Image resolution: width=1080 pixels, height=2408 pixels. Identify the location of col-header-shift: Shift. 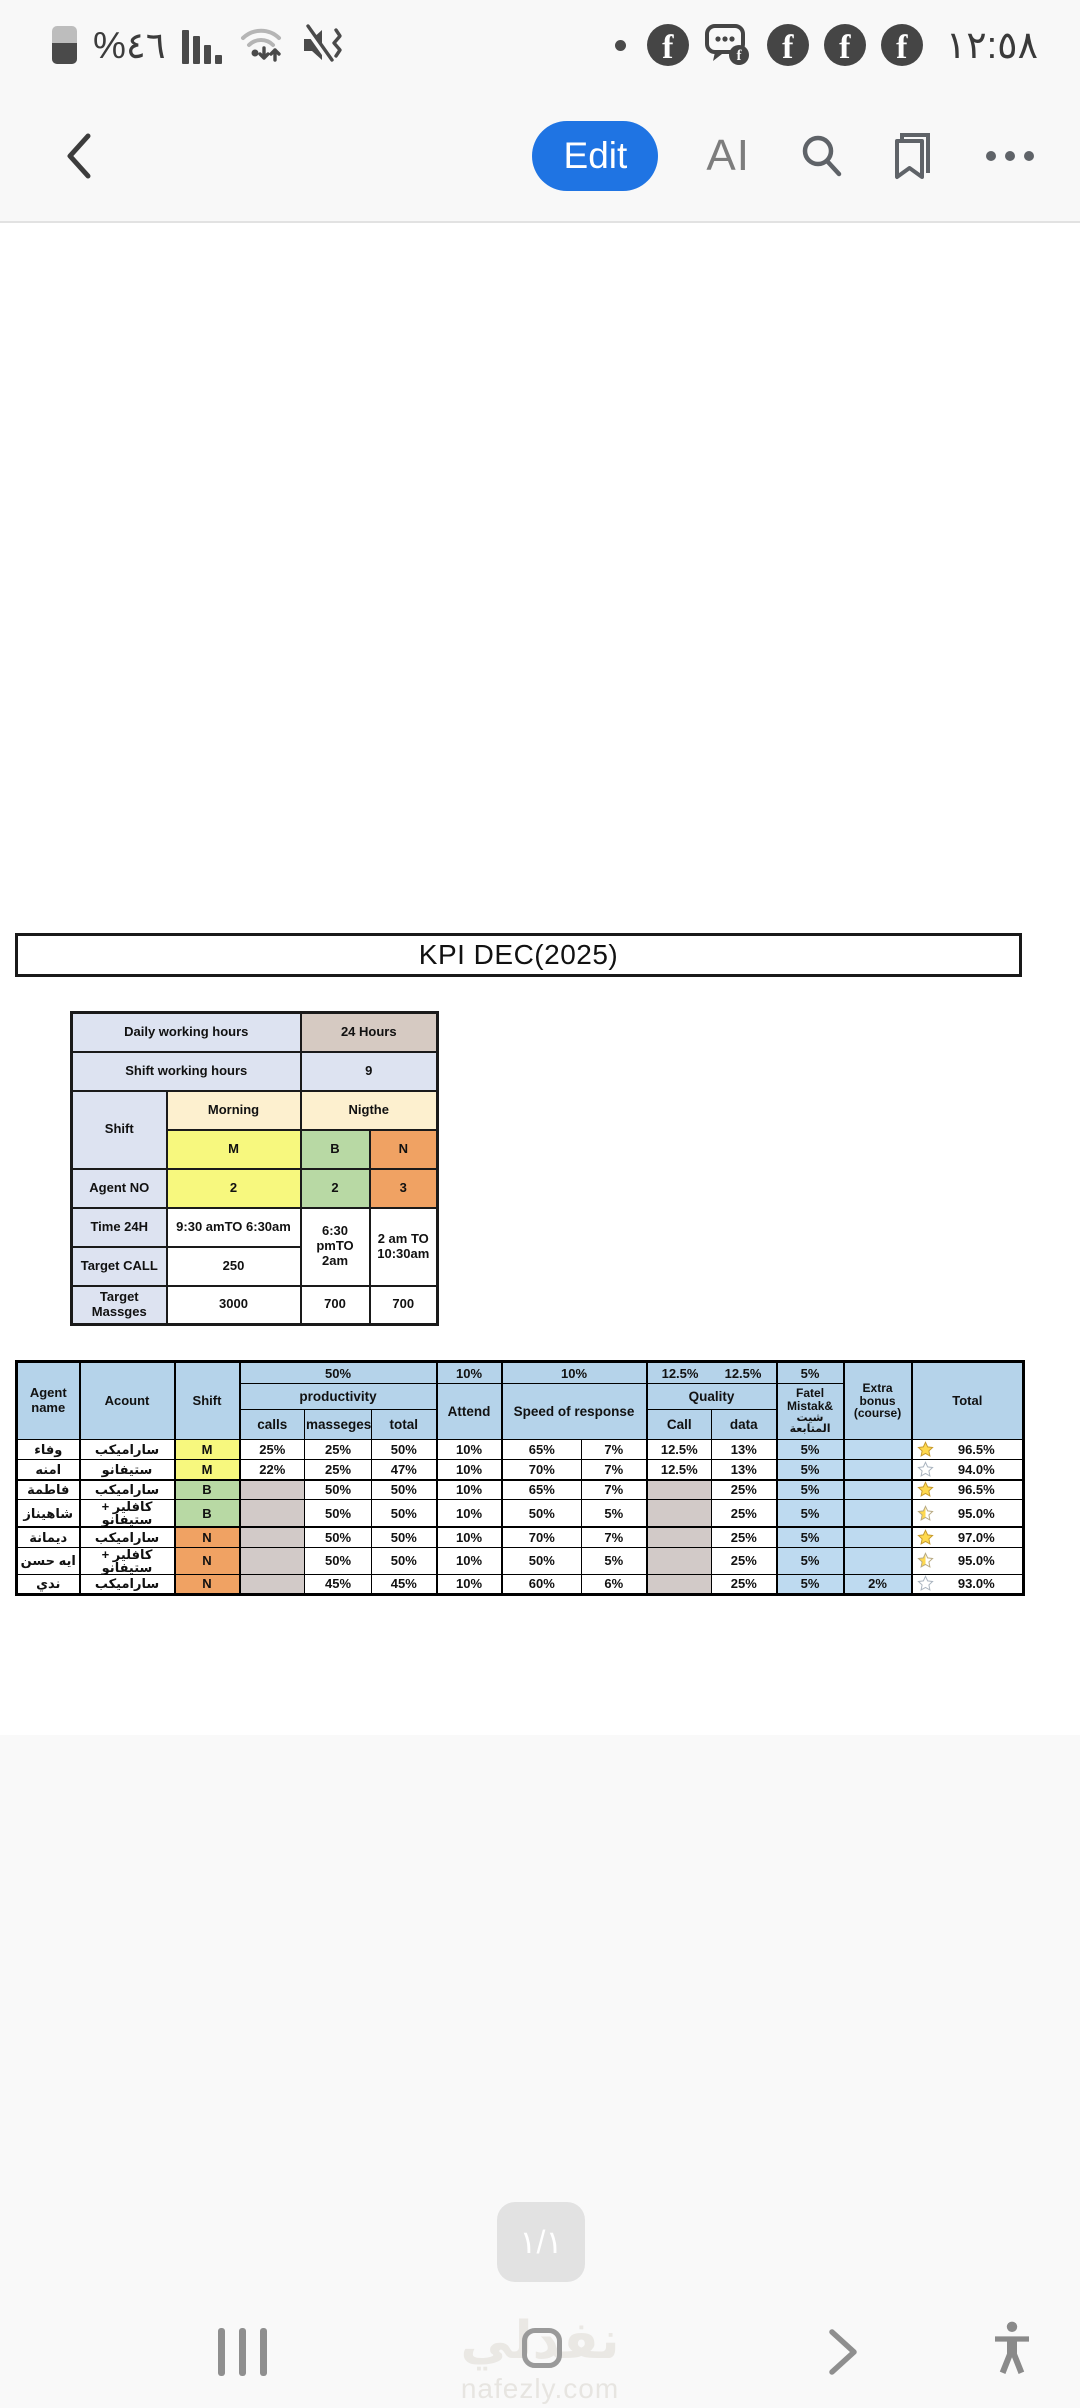
(206, 1400).